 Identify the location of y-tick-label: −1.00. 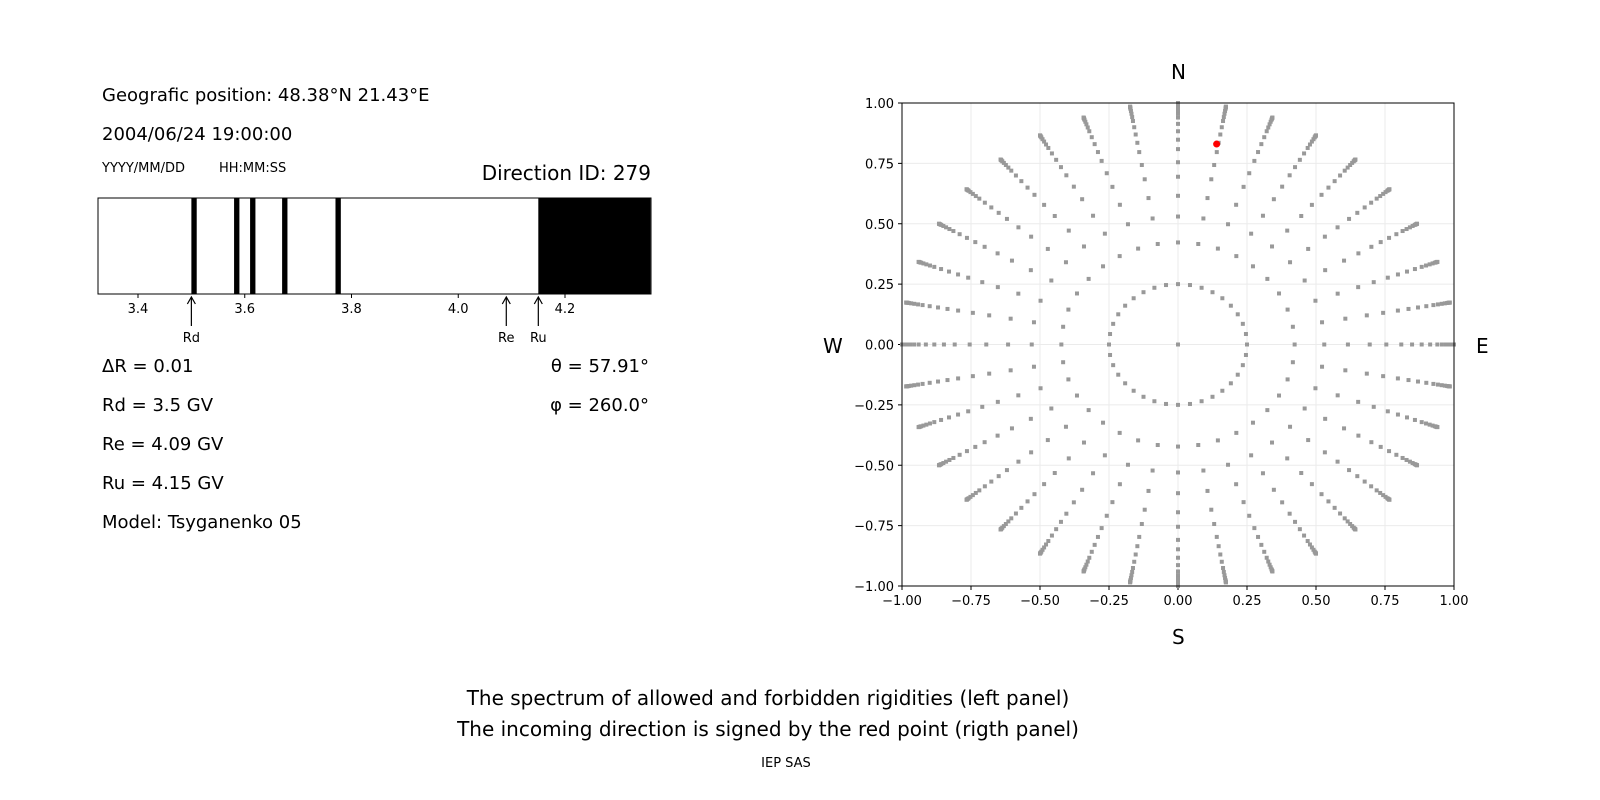
(874, 587).